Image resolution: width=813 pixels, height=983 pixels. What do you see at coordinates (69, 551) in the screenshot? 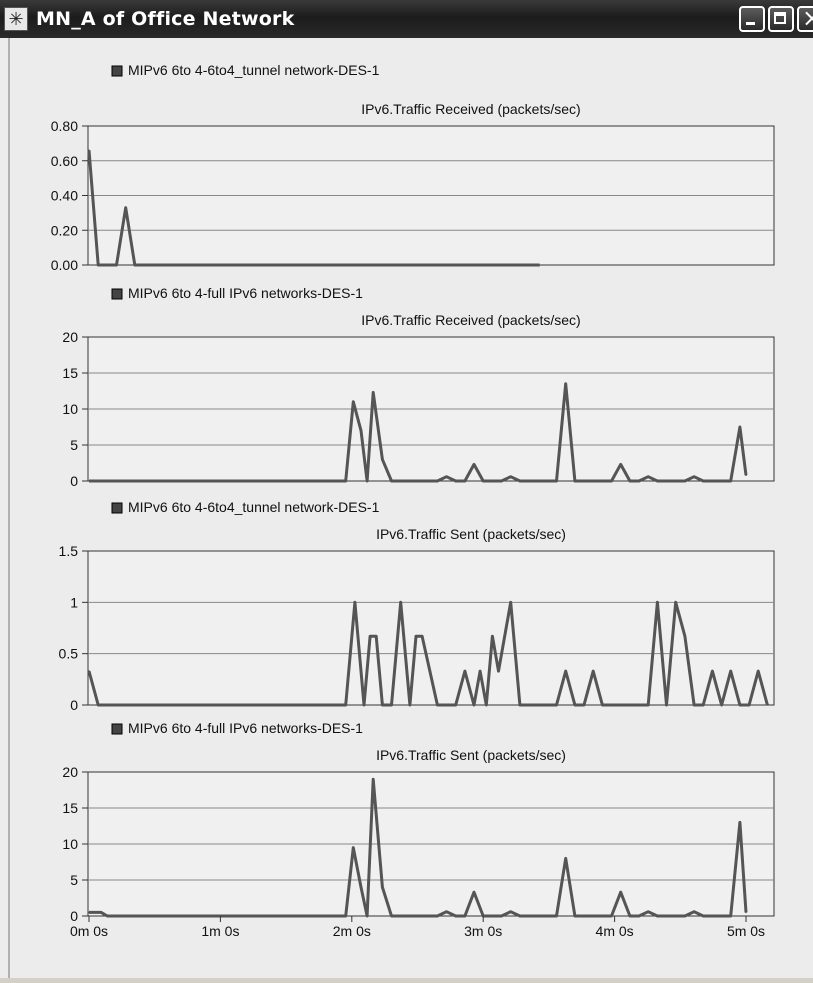
I see `y-tick-label: 1.5` at bounding box center [69, 551].